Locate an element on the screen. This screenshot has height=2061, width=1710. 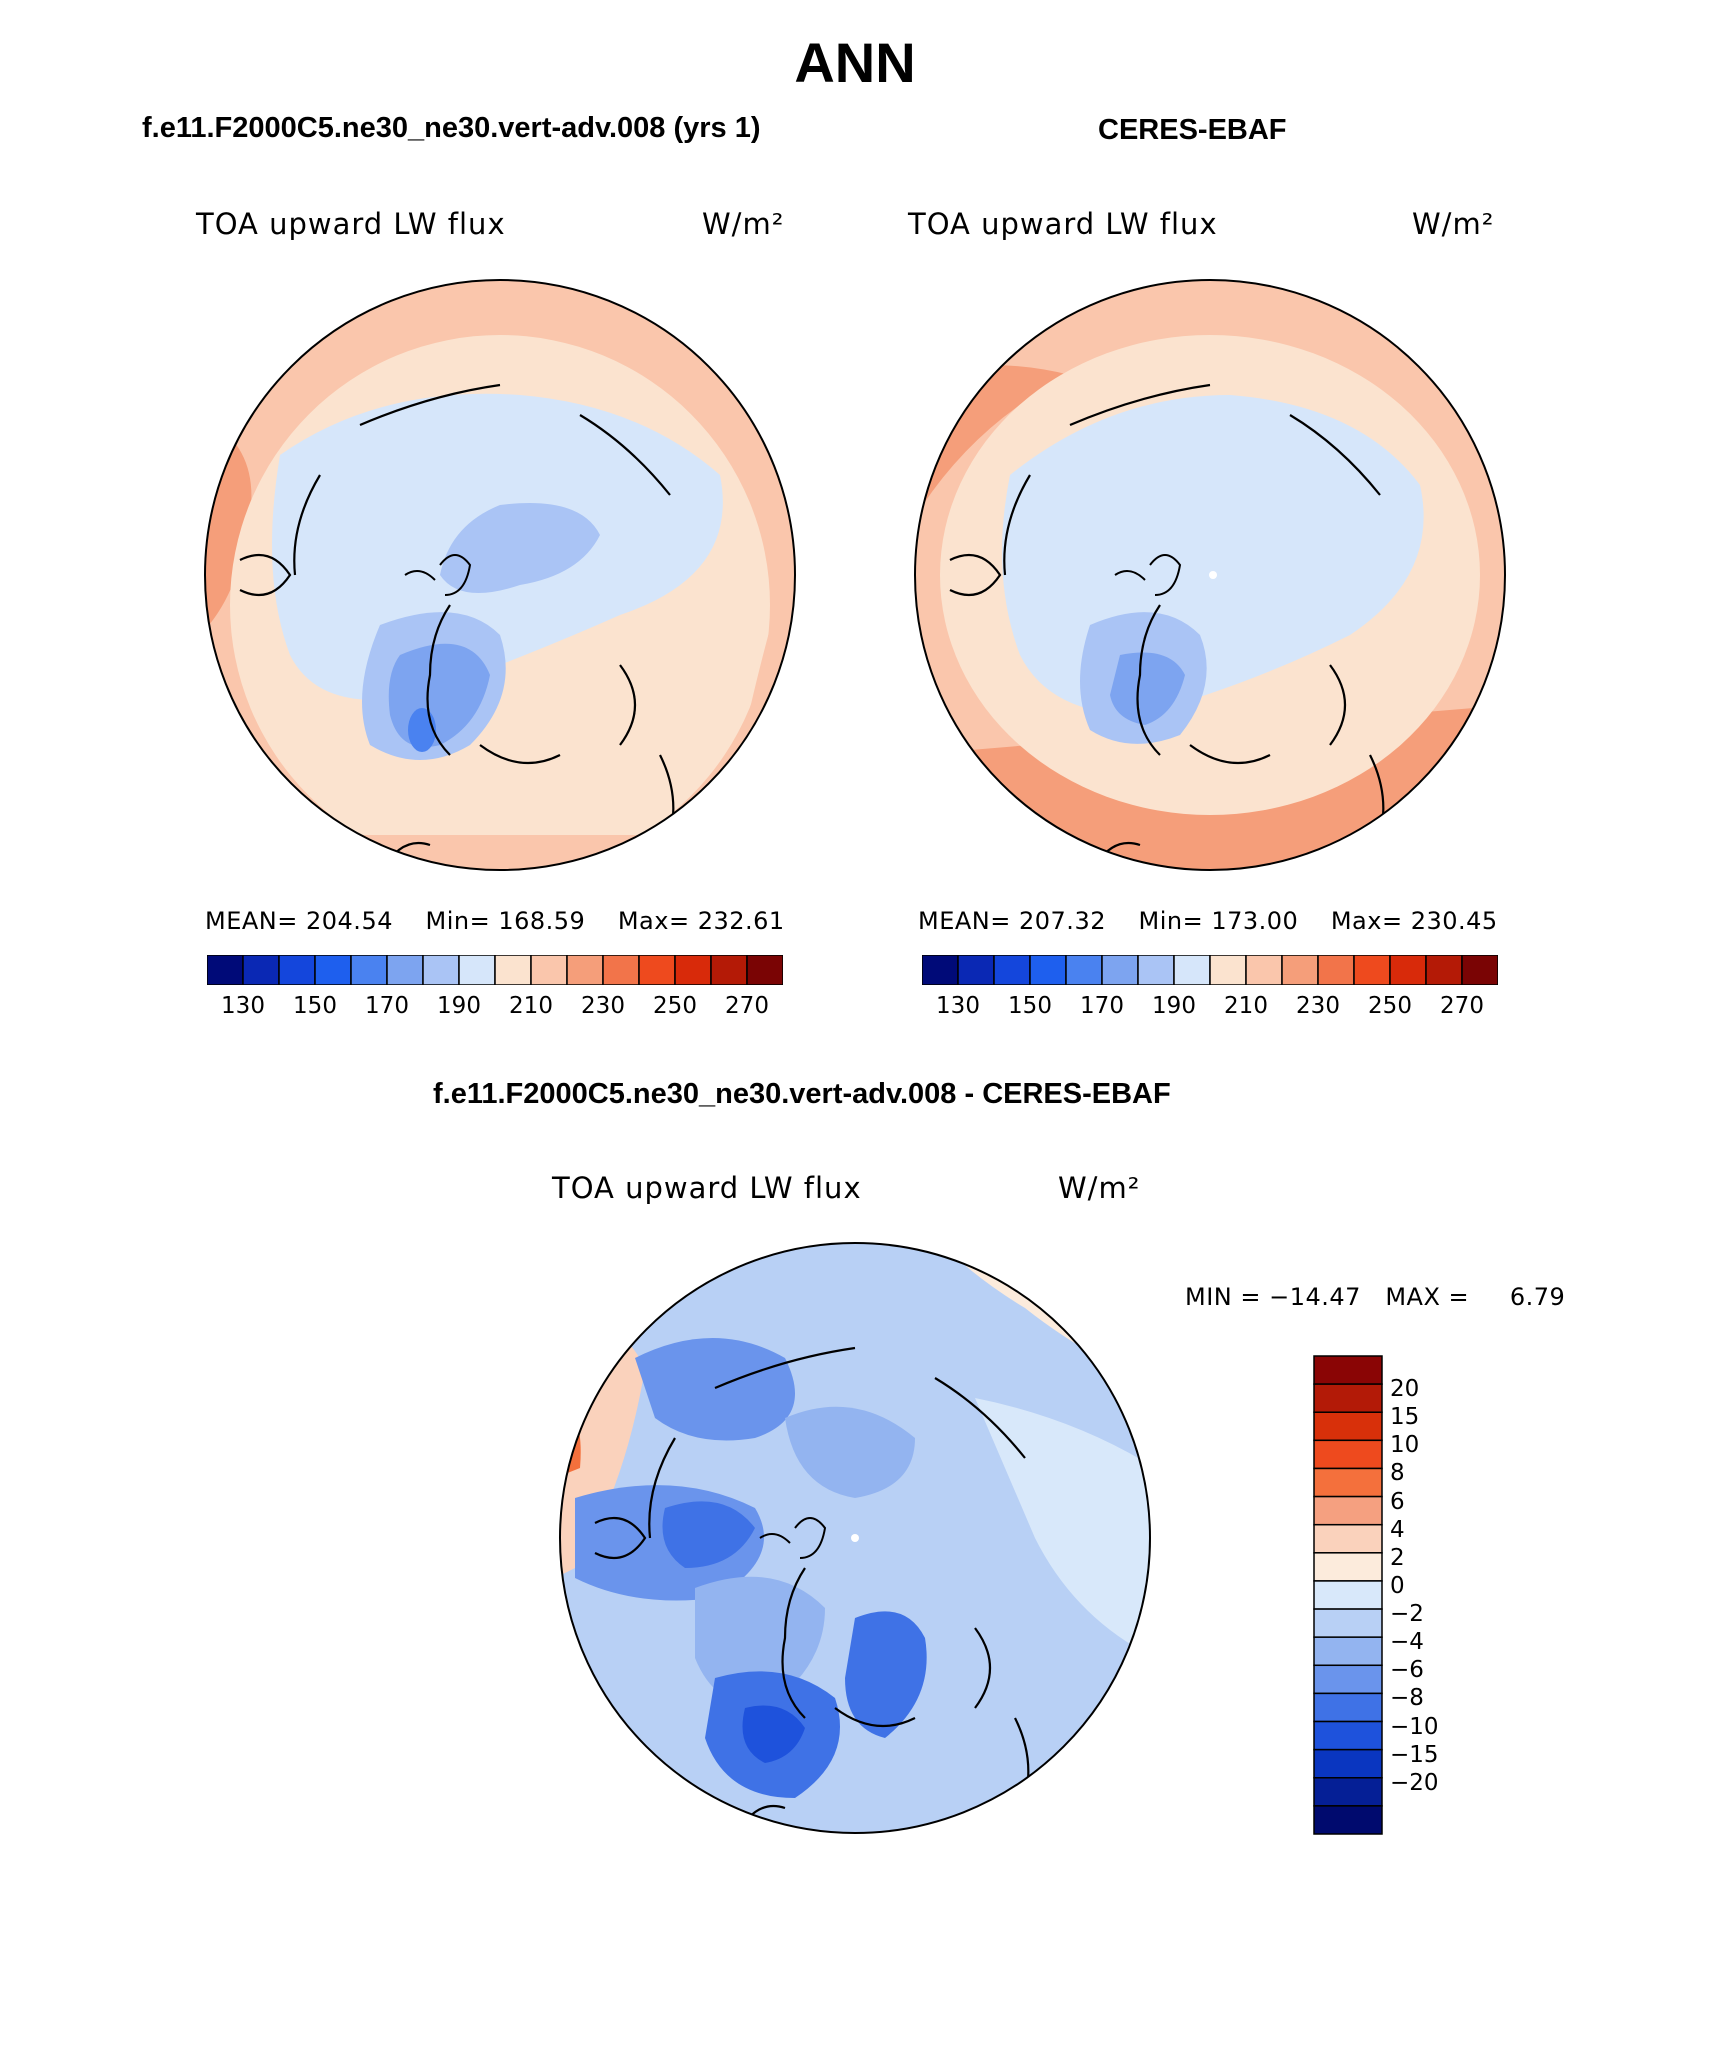
diff-colorbar-tick-label: −4 is located at coordinates (1407, 1642).